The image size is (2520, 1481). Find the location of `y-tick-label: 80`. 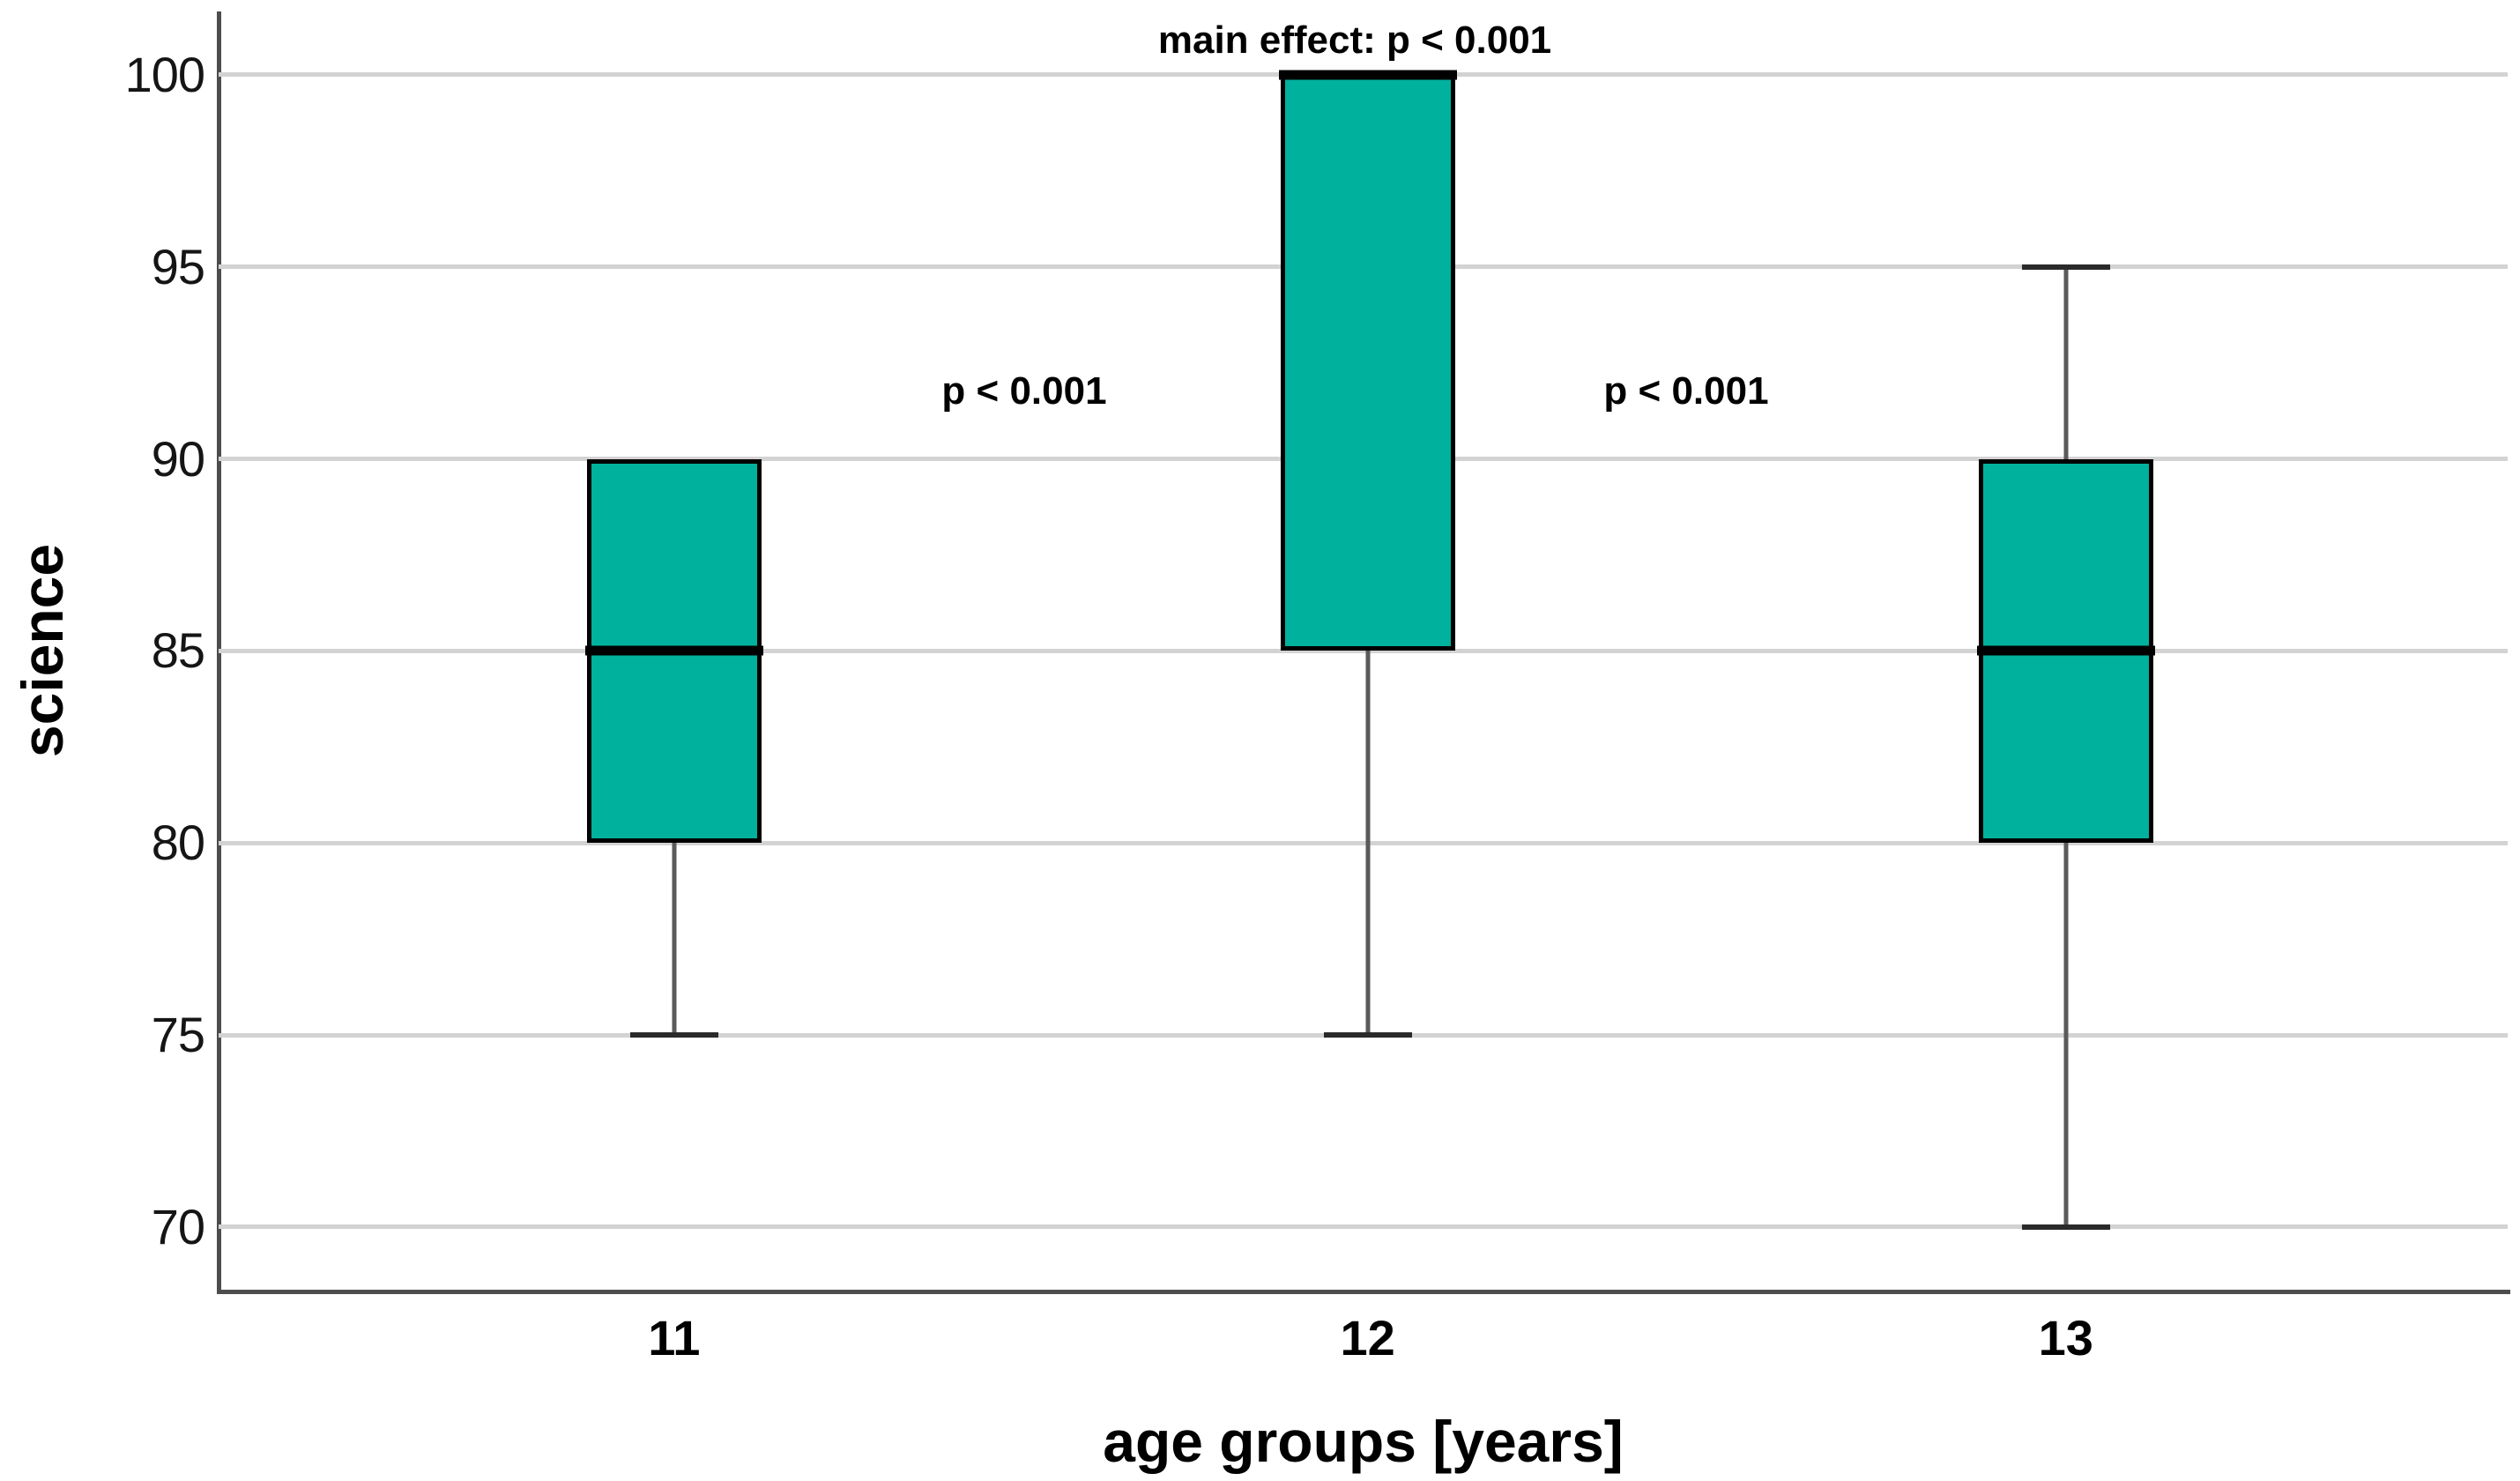

y-tick-label: 80 is located at coordinates (178, 843).